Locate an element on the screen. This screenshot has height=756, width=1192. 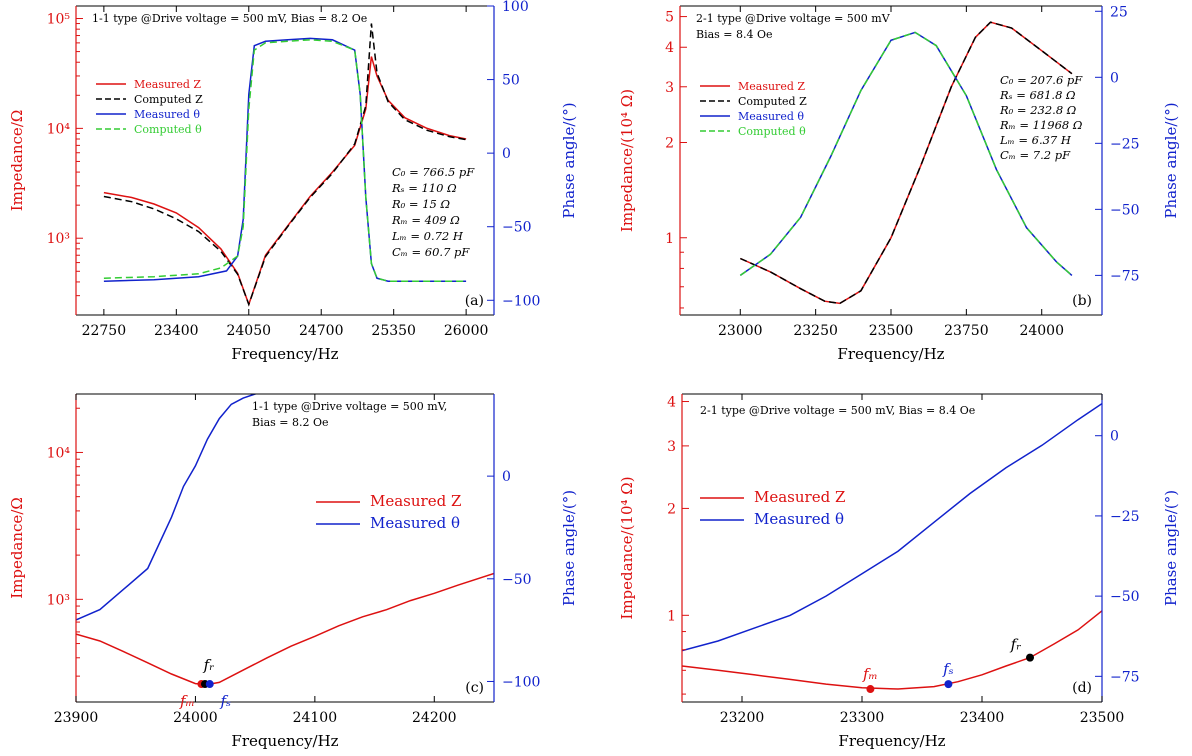
x-tick-label: 23500 is located at coordinates (1102, 718).